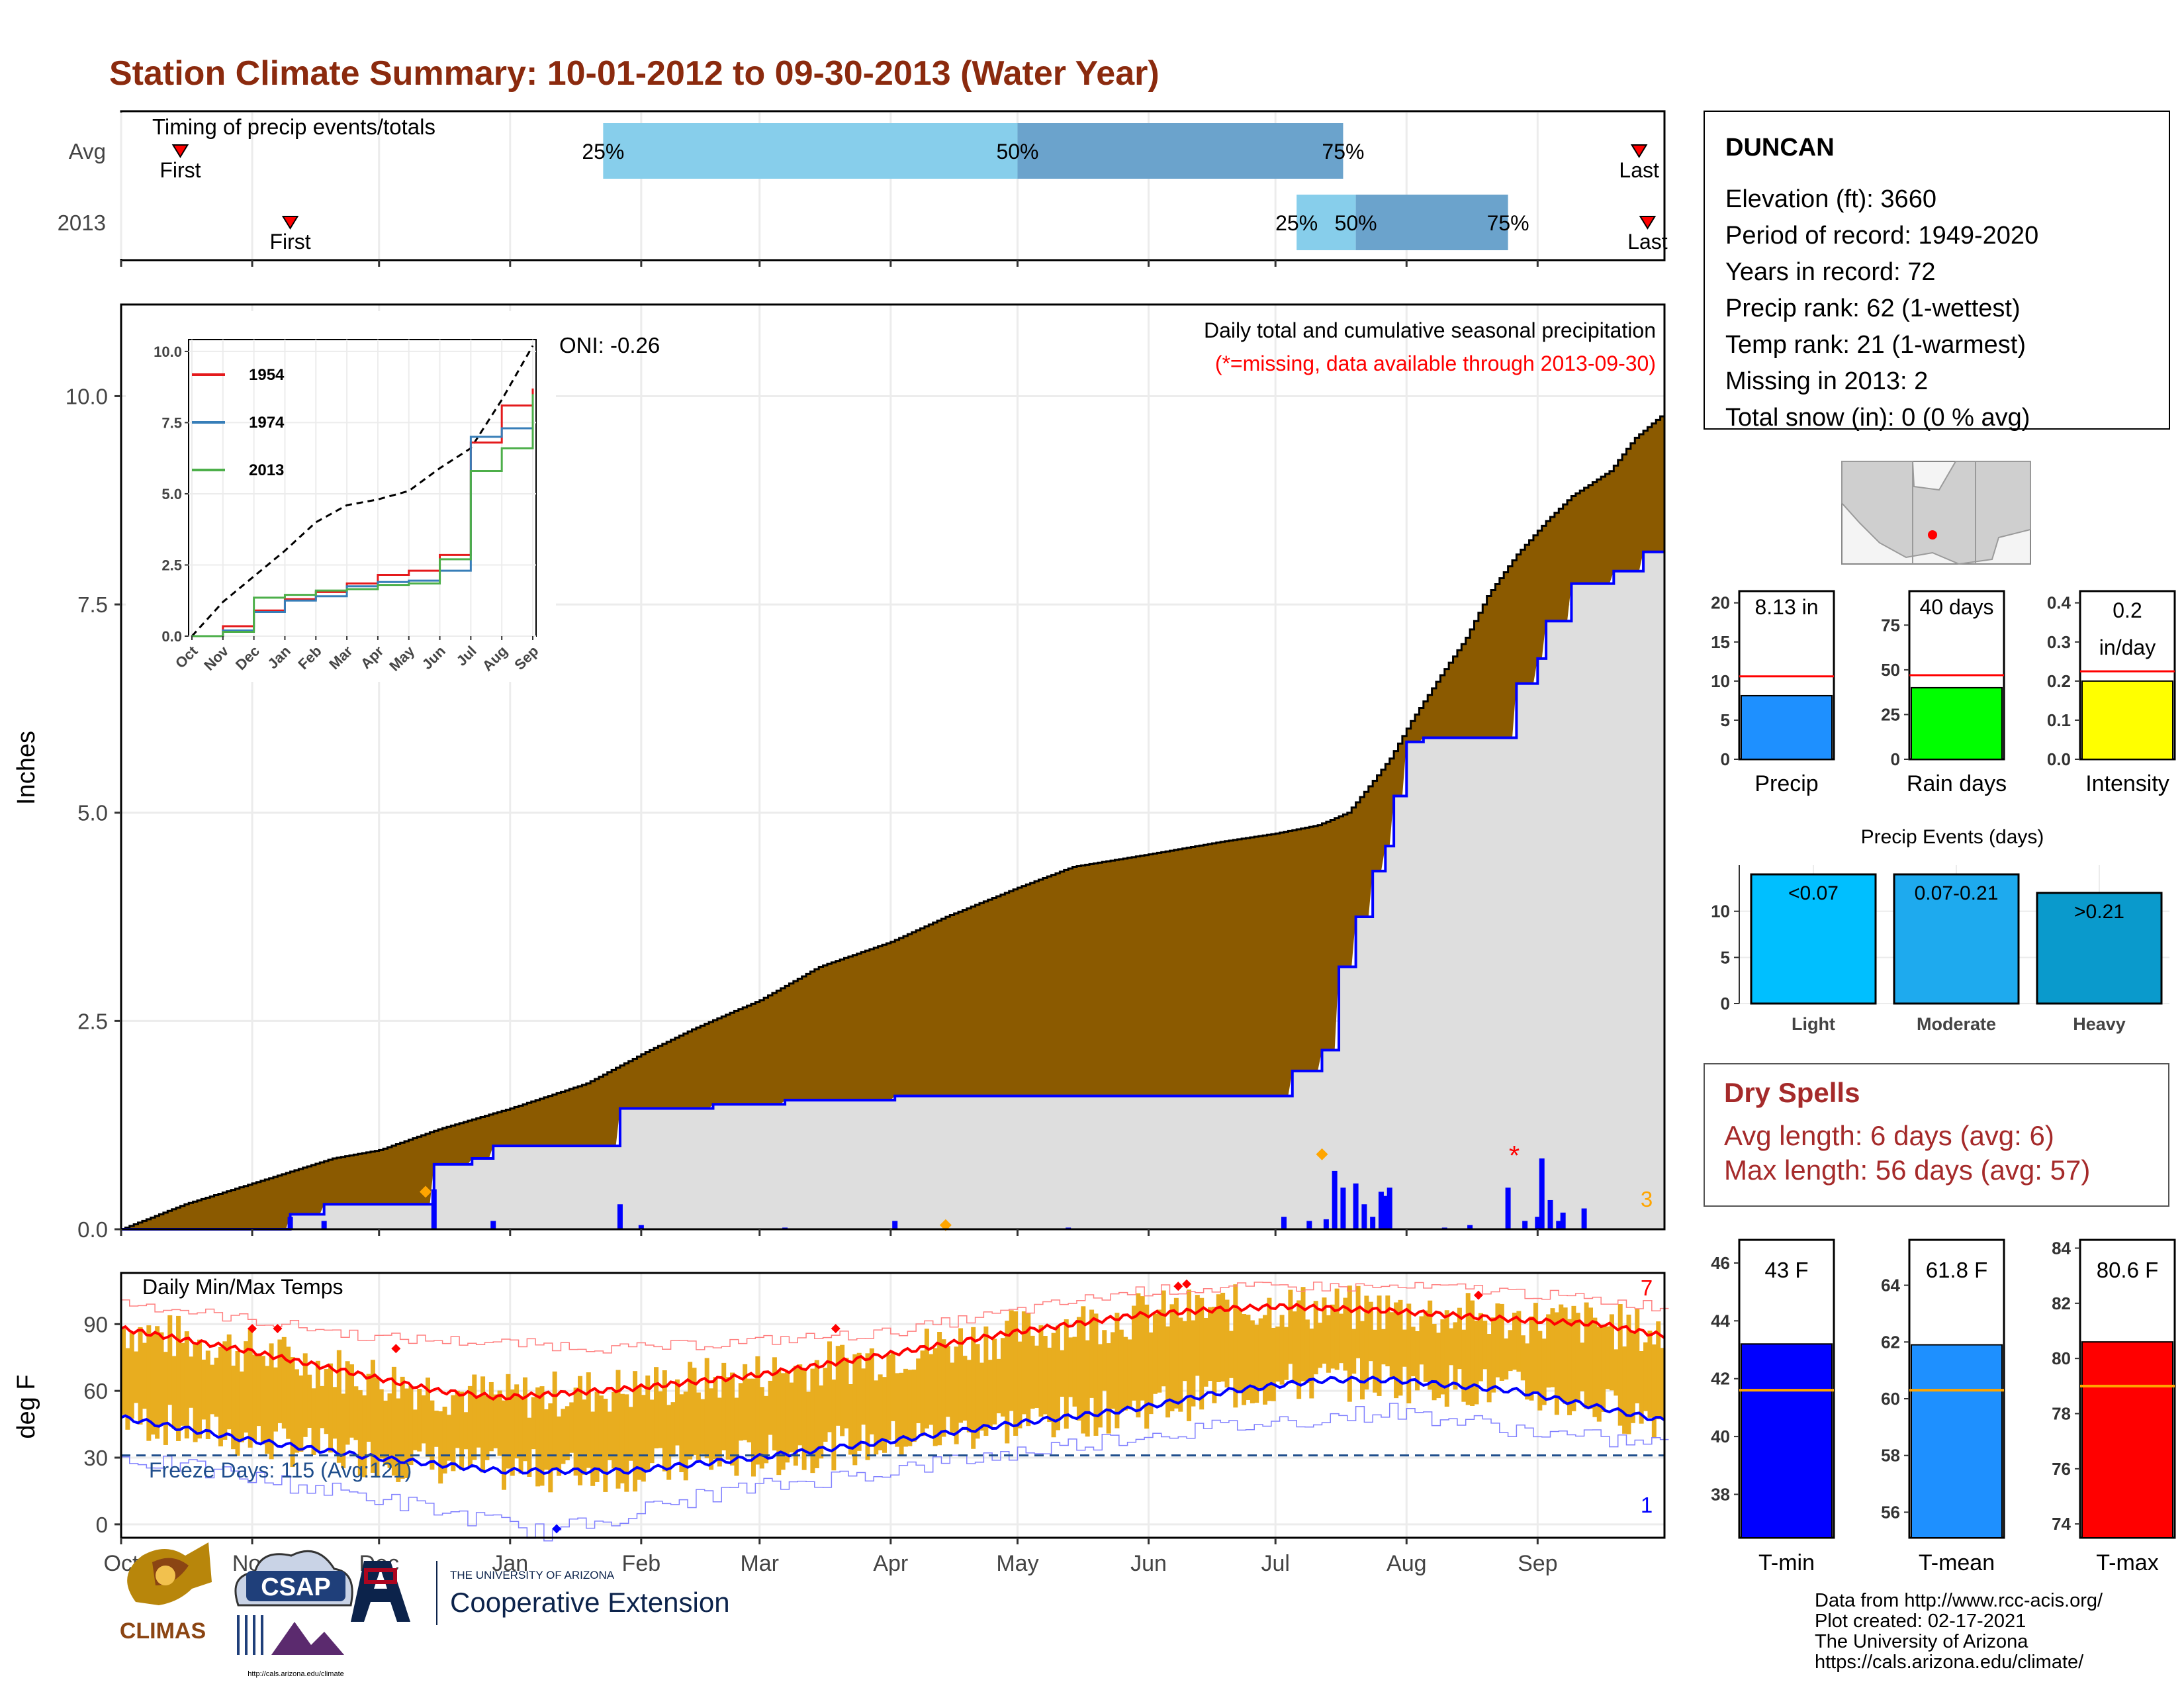 Image resolution: width=2184 pixels, height=1688 pixels. Describe the element at coordinates (1786, 1562) in the screenshot. I see `tmin-gauge-label: T-min` at that location.